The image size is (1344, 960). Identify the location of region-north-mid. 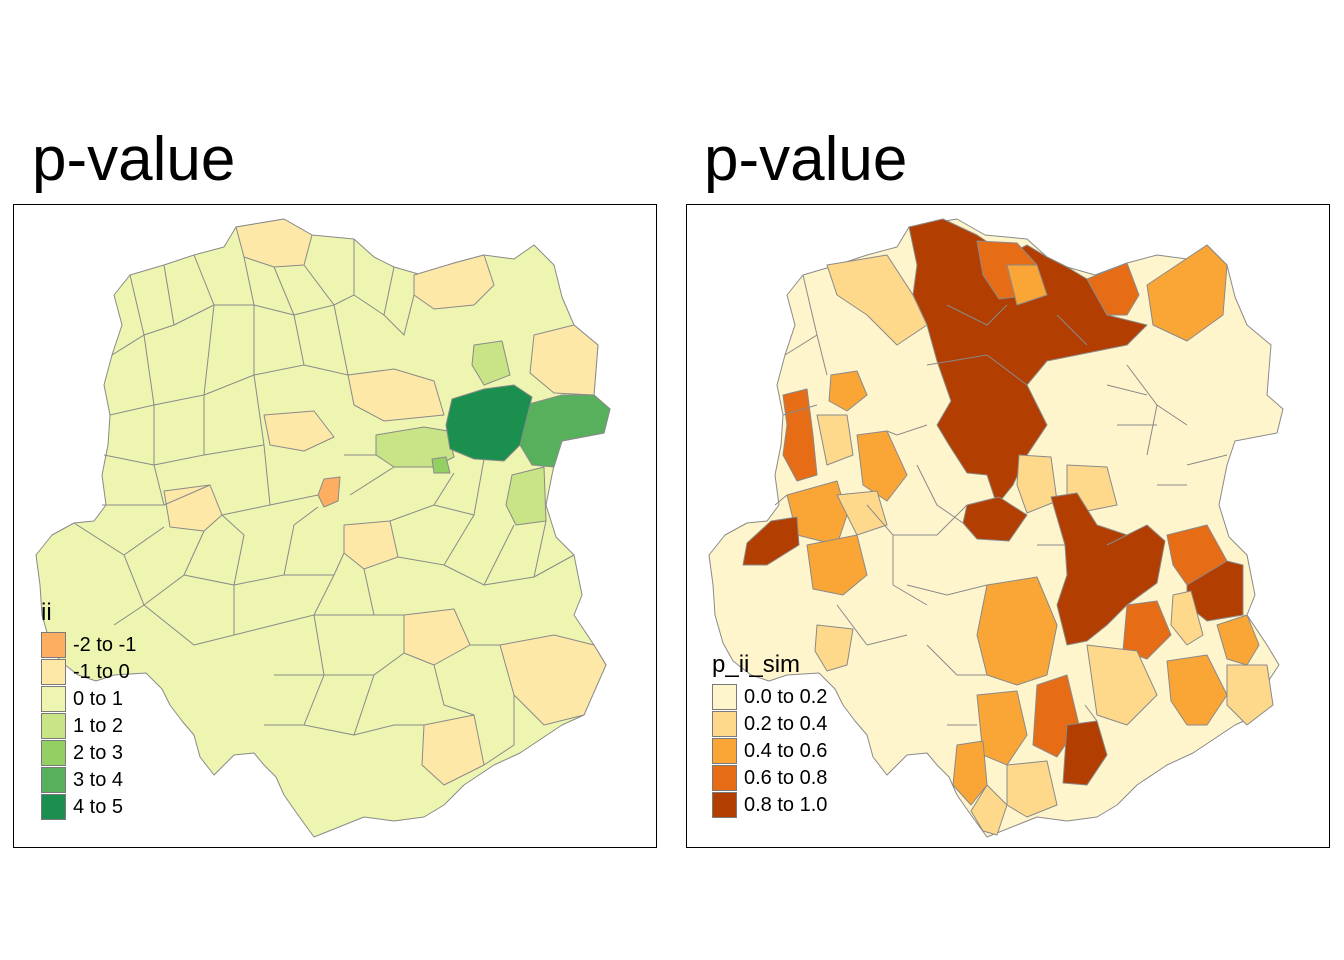
(1027, 285).